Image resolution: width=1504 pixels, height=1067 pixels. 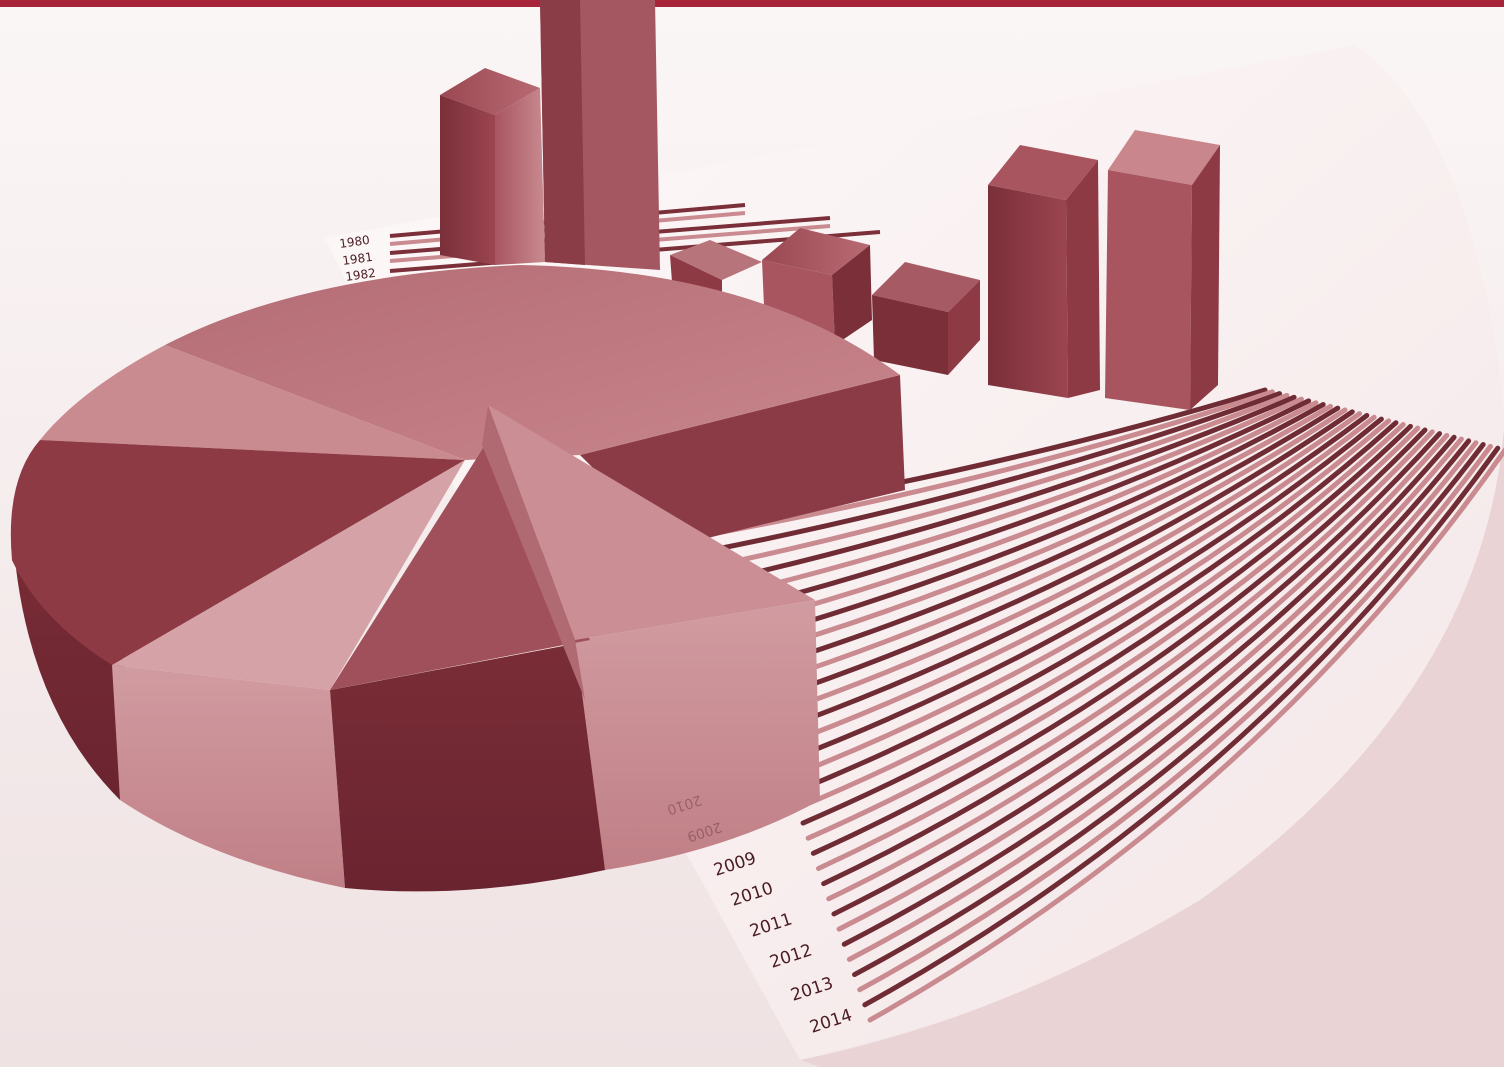 What do you see at coordinates (354, 242) in the screenshot?
I see `top-year-label-1980: 1980` at bounding box center [354, 242].